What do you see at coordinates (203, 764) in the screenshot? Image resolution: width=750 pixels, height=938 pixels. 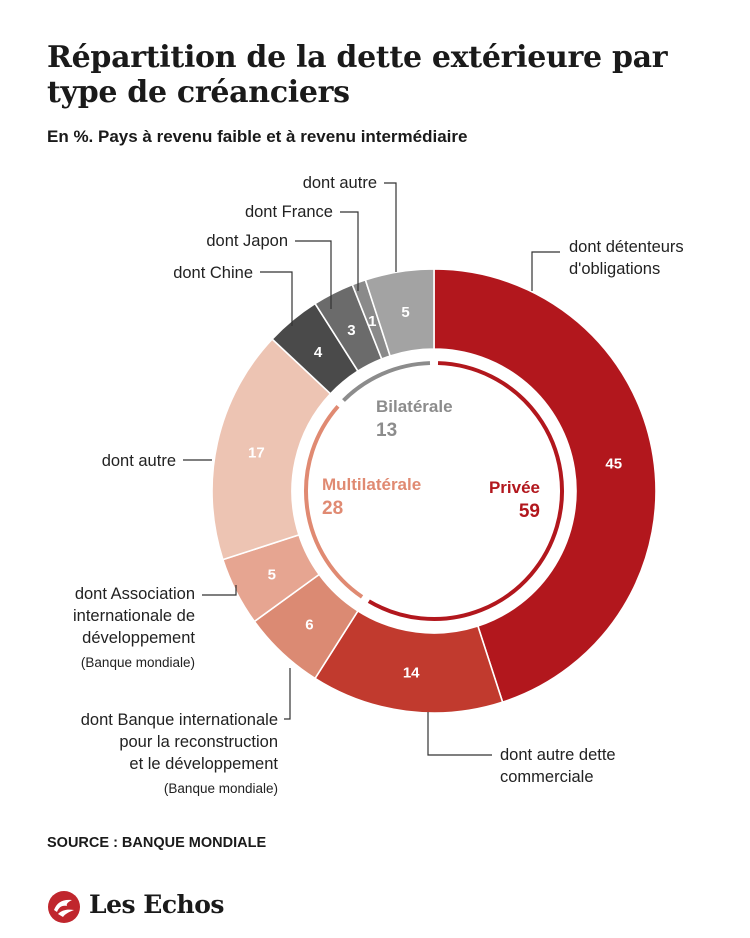 I see `callout-label-line: et le développement` at bounding box center [203, 764].